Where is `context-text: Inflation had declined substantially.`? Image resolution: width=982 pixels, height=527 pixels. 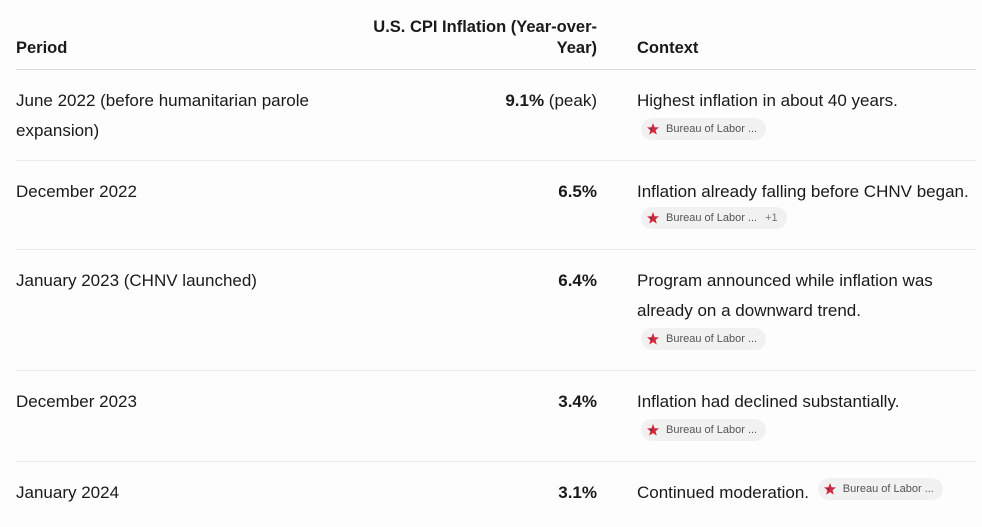
context-text: Inflation had declined substantially. is located at coordinates (768, 401).